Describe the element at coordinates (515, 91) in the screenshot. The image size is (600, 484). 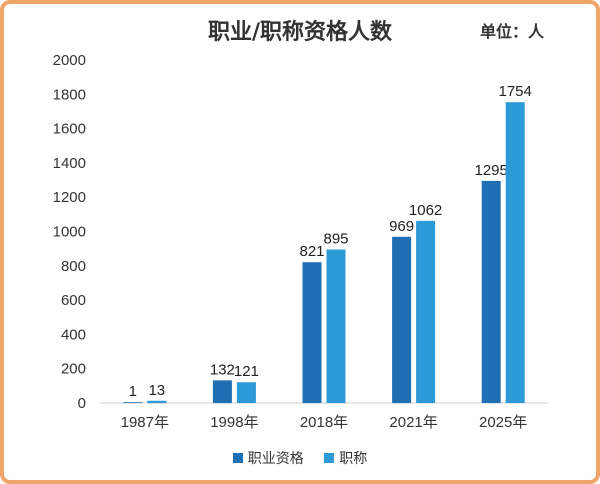
I see `data-label-2-5: 1754` at that location.